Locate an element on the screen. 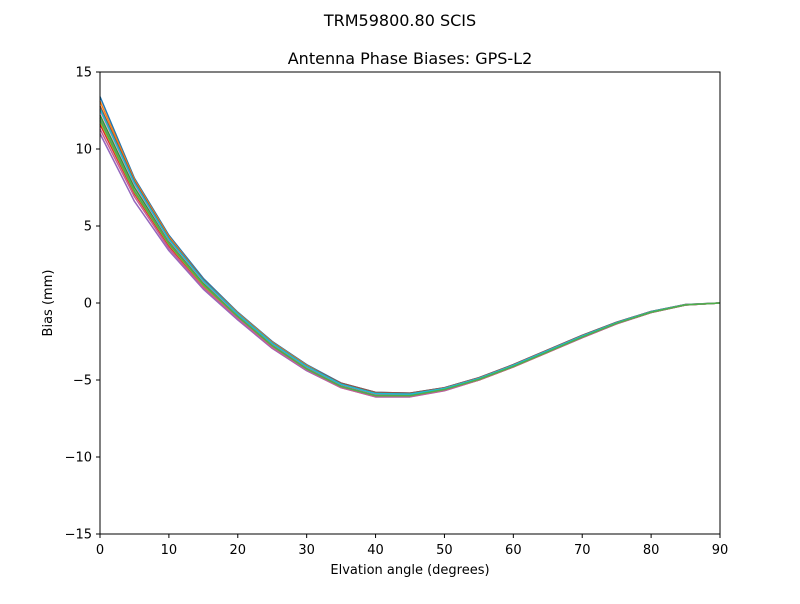 Image resolution: width=800 pixels, height=604 pixels. x-tick-label: 20 is located at coordinates (238, 550).